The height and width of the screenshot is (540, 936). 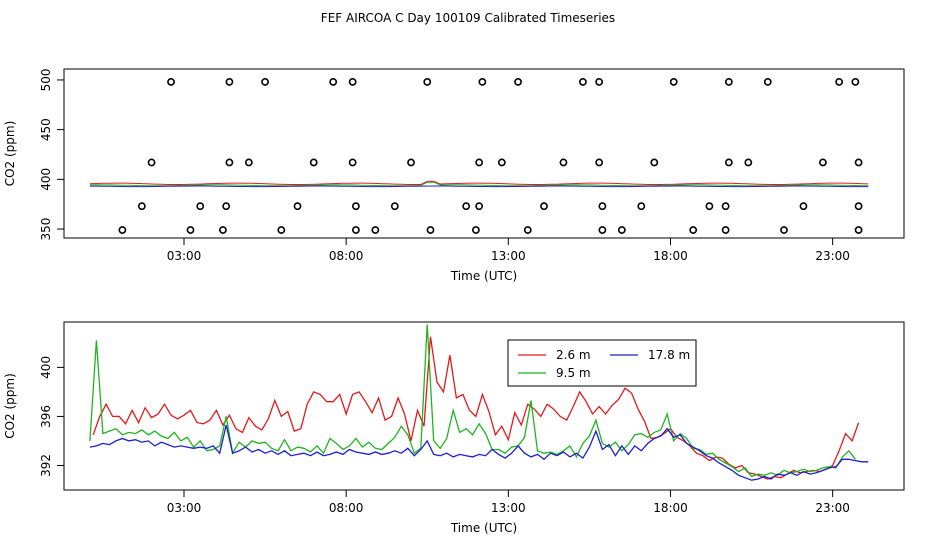 What do you see at coordinates (46, 79) in the screenshot?
I see `y-tick-label: 500` at bounding box center [46, 79].